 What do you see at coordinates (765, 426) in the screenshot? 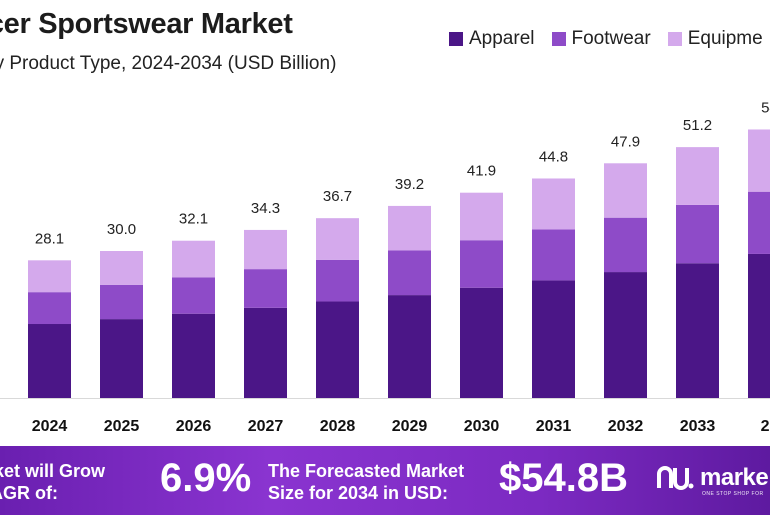
I see `x-tick-label-20: 20` at bounding box center [765, 426].